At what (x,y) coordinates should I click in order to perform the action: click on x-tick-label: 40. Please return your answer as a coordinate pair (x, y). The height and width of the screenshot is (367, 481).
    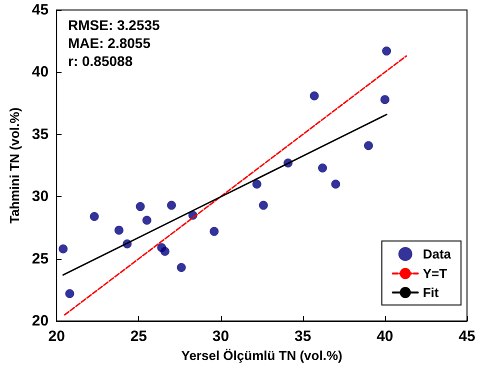
    Looking at the image, I should click on (385, 336).